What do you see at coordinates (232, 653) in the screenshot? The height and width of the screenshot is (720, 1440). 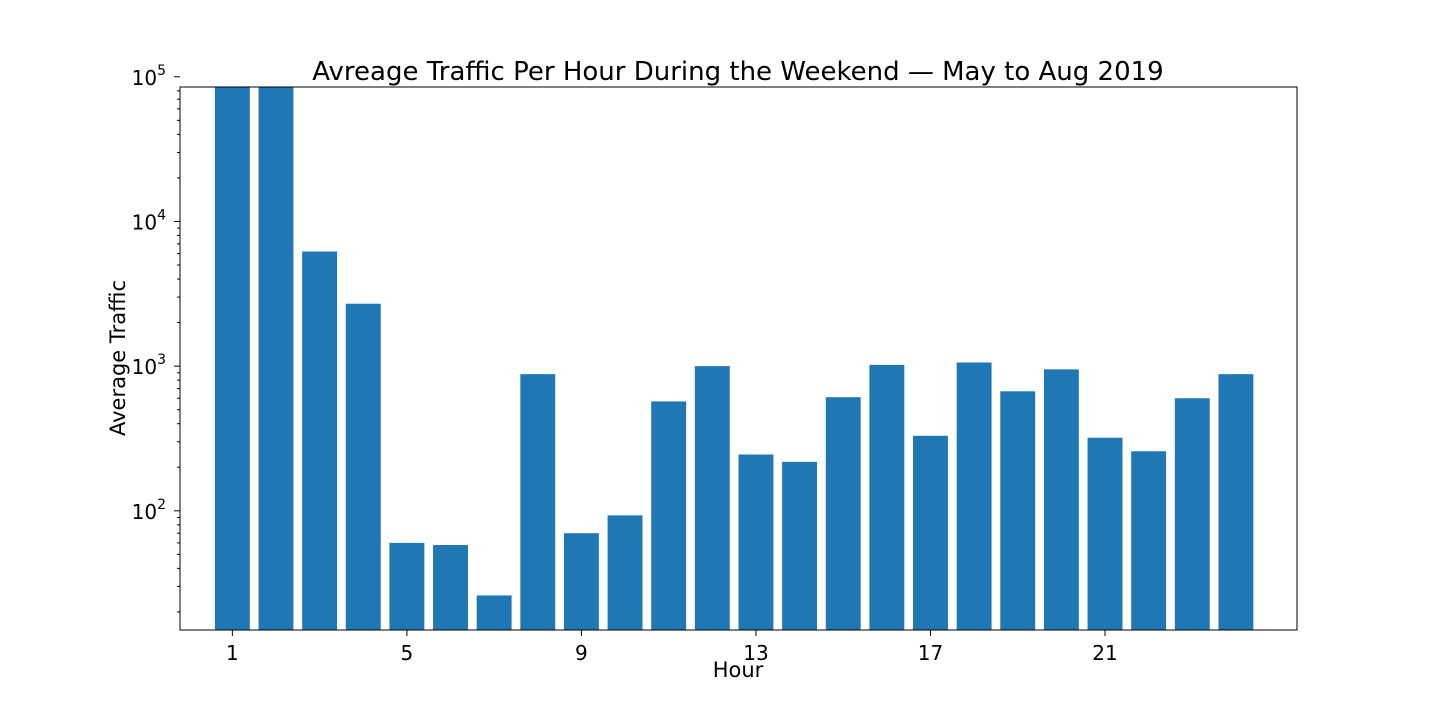 I see `x-tick-label: 1` at bounding box center [232, 653].